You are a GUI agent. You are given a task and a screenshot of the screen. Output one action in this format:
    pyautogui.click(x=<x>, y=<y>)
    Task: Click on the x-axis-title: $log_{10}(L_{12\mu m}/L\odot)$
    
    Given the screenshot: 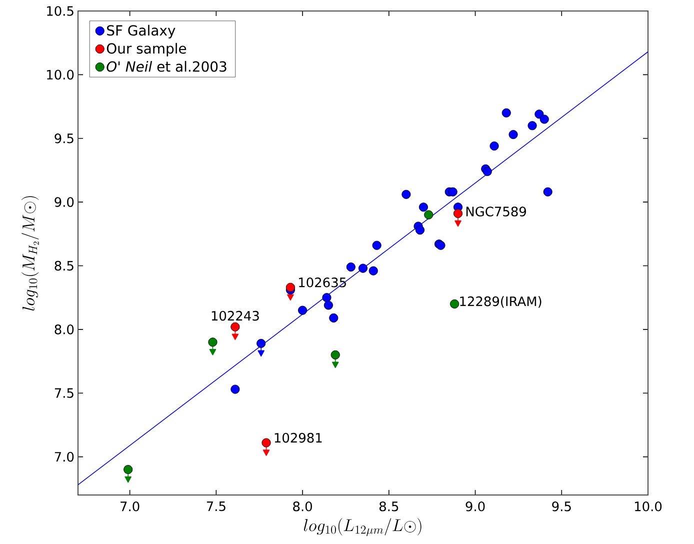 What is the action you would take?
    pyautogui.click(x=363, y=527)
    